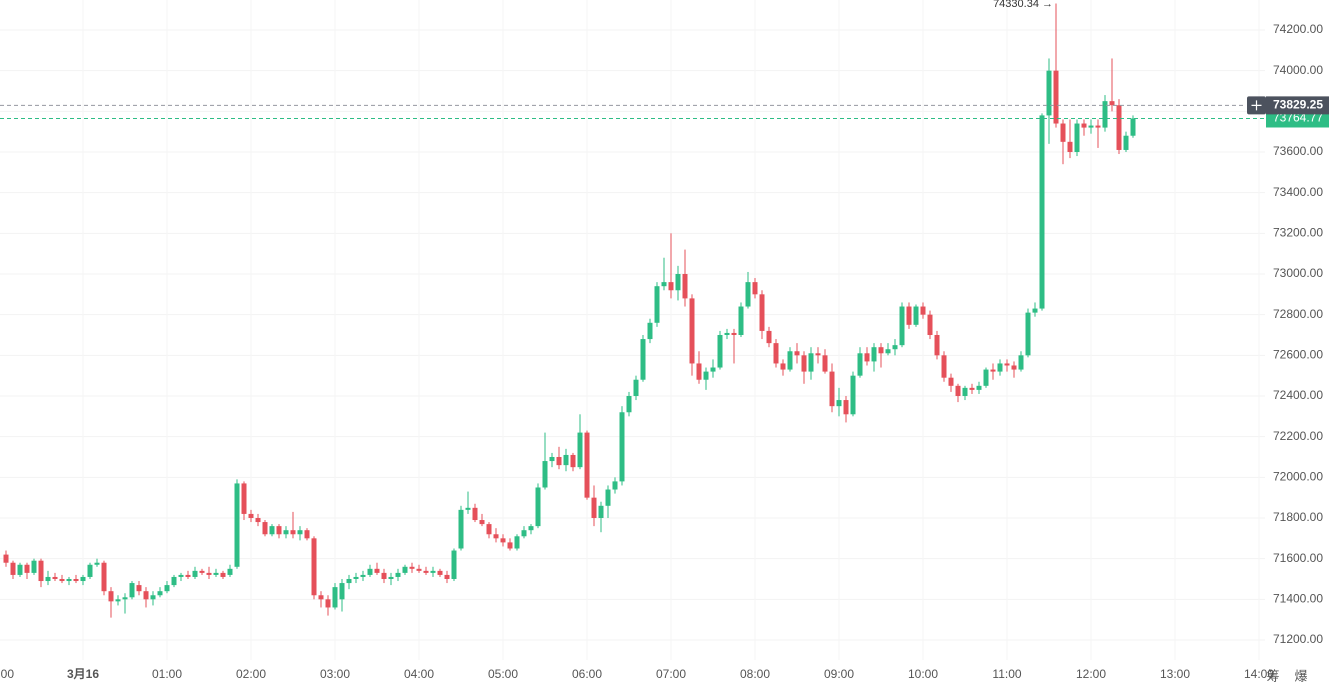  Describe the element at coordinates (839, 674) in the screenshot. I see `x-tick-label: 09:00` at that location.